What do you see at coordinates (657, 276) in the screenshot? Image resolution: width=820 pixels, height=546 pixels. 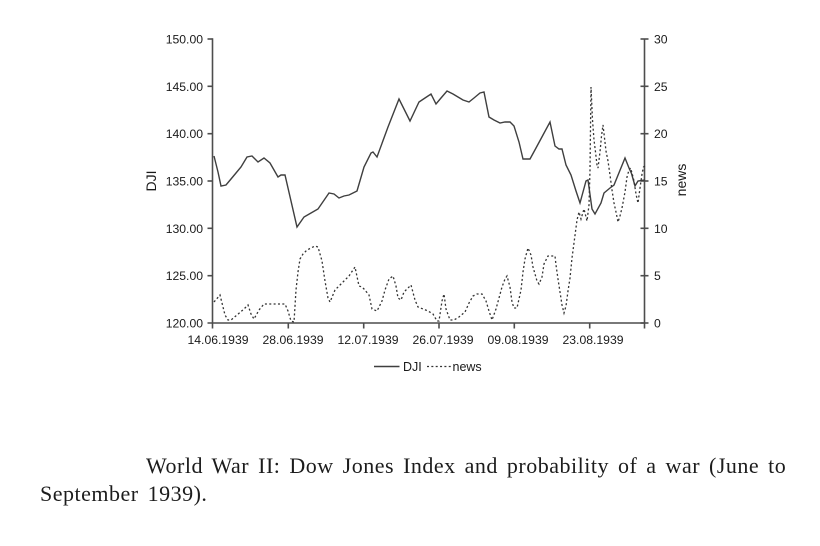 I see `svg-text: 5` at bounding box center [657, 276].